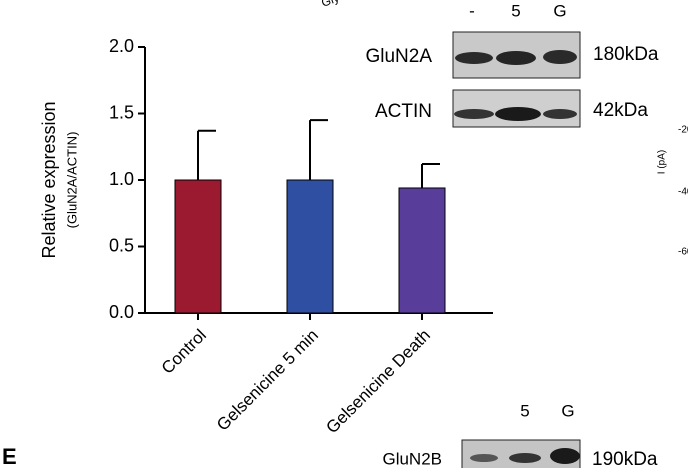  Describe the element at coordinates (620, 110) in the screenshot. I see `annotation: 42kDa` at that location.